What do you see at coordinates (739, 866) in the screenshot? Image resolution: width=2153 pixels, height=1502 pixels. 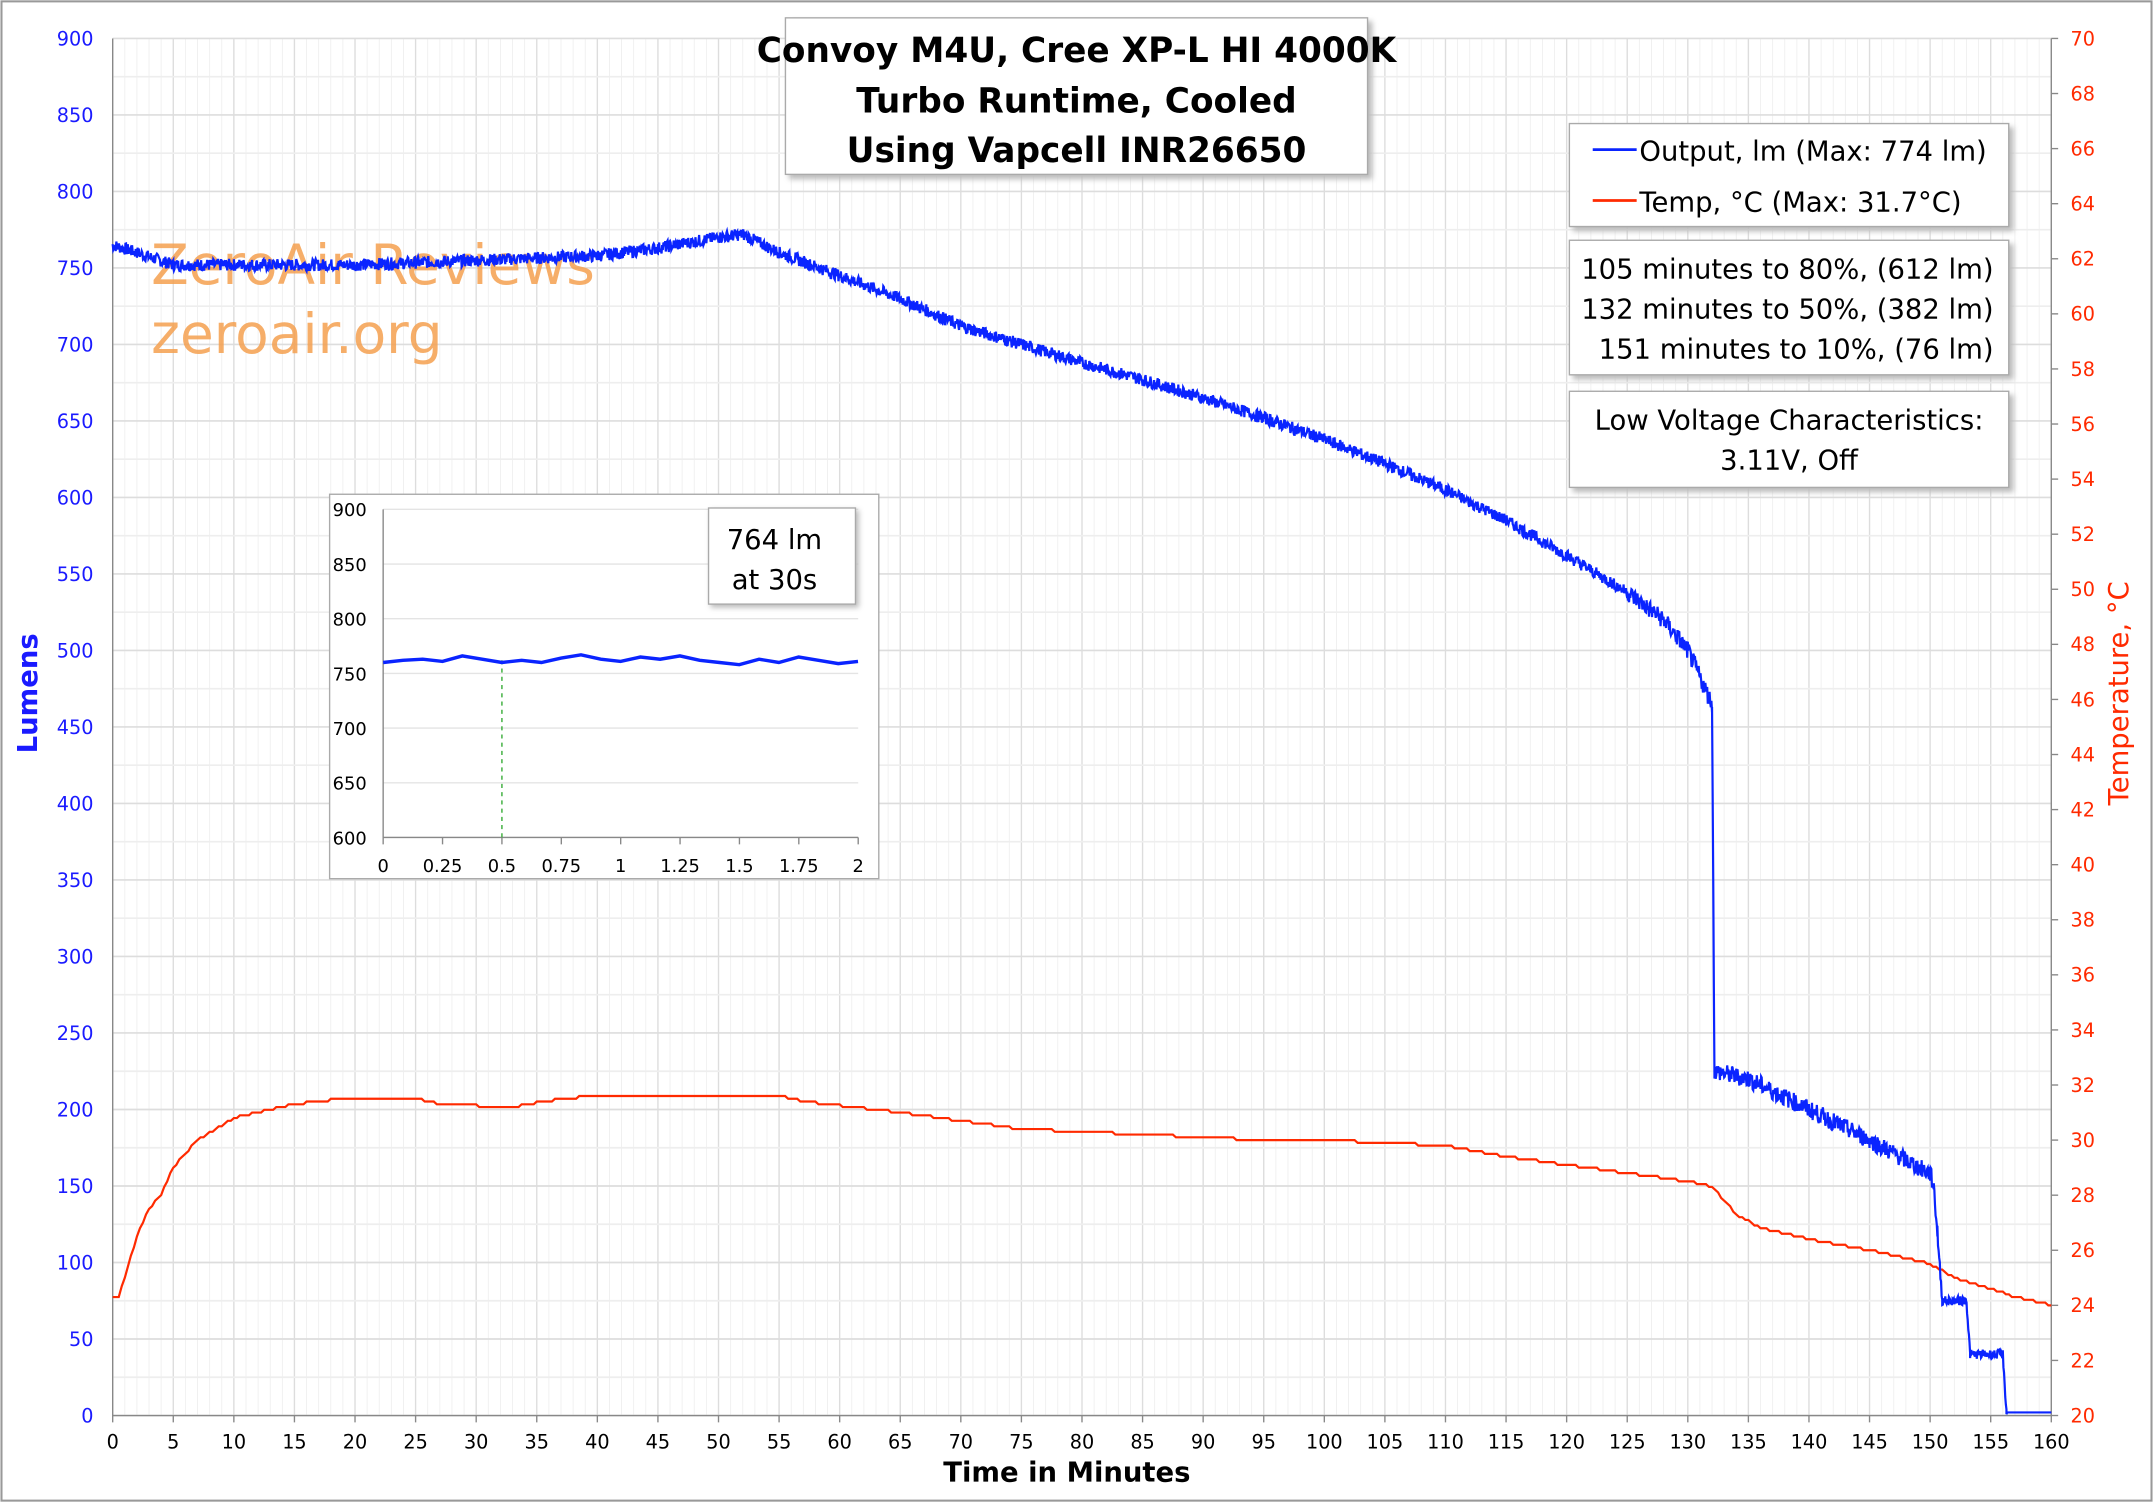 I see `inset-x-tick-label: 1.5` at bounding box center [739, 866].